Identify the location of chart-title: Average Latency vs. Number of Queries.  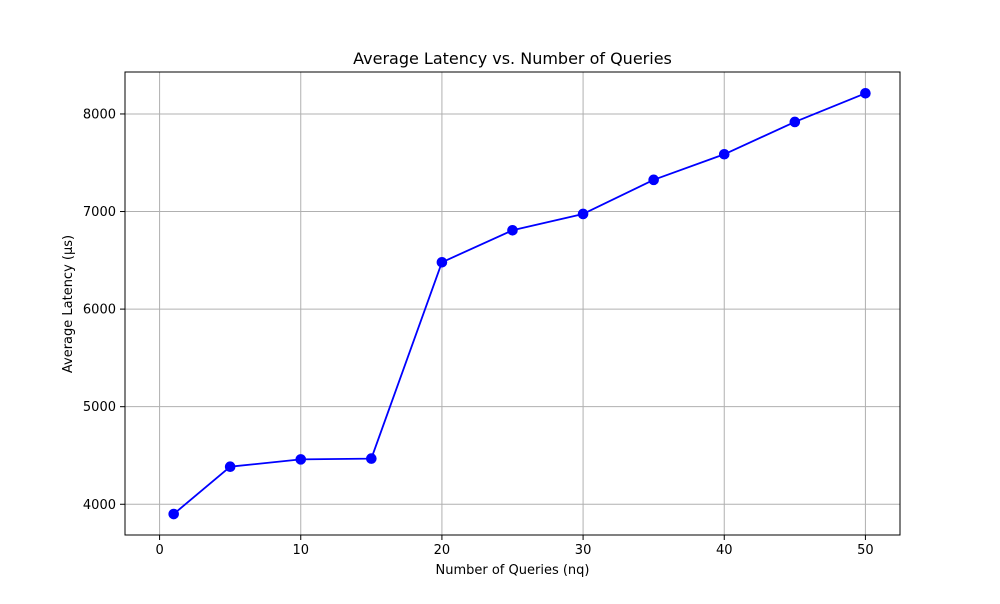
(512, 58).